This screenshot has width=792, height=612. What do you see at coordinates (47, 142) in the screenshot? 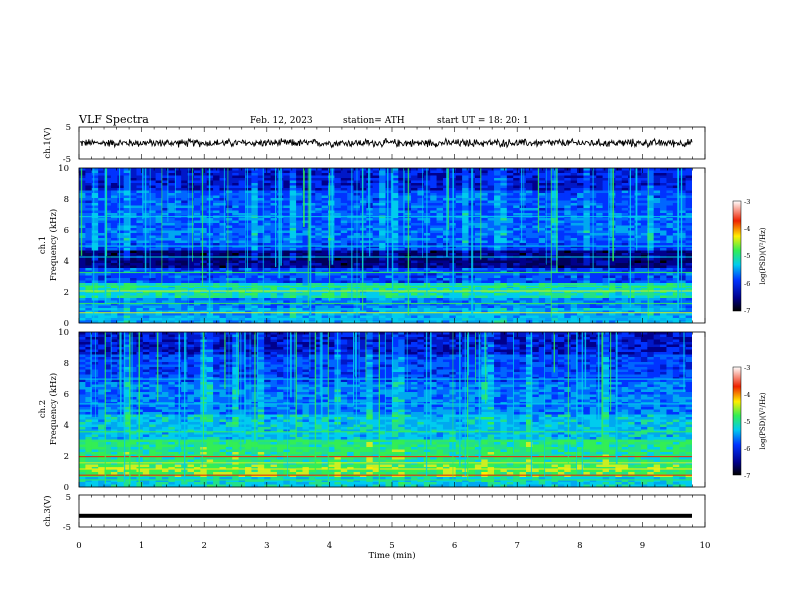
I see `ch1-waveform-ylabel: ch.1(V)` at bounding box center [47, 142].